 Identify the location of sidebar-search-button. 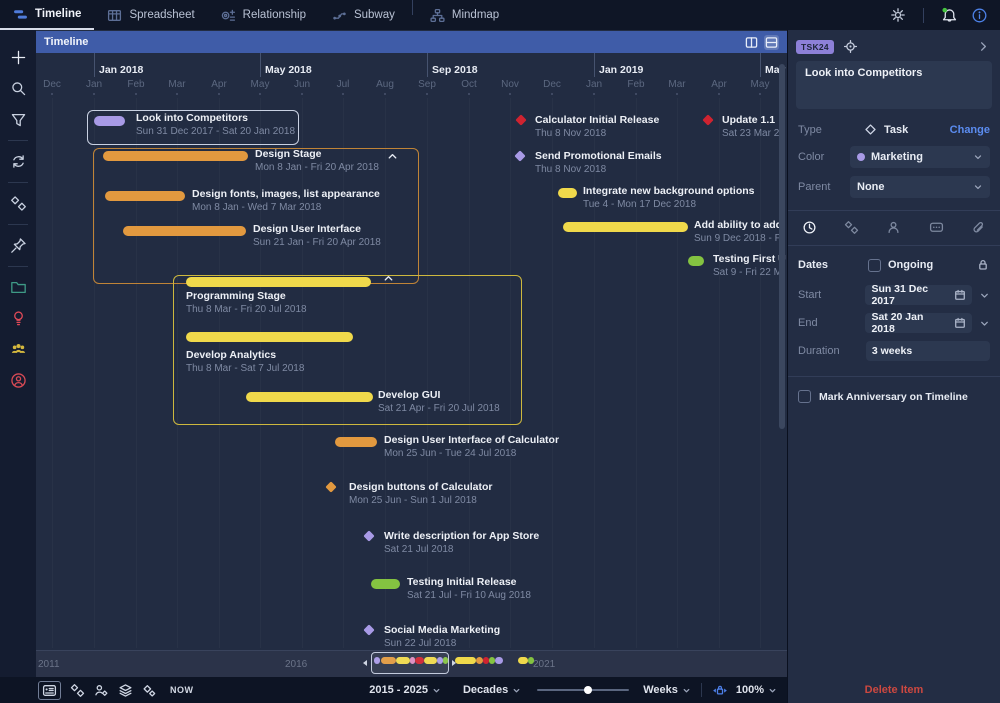
(18, 88).